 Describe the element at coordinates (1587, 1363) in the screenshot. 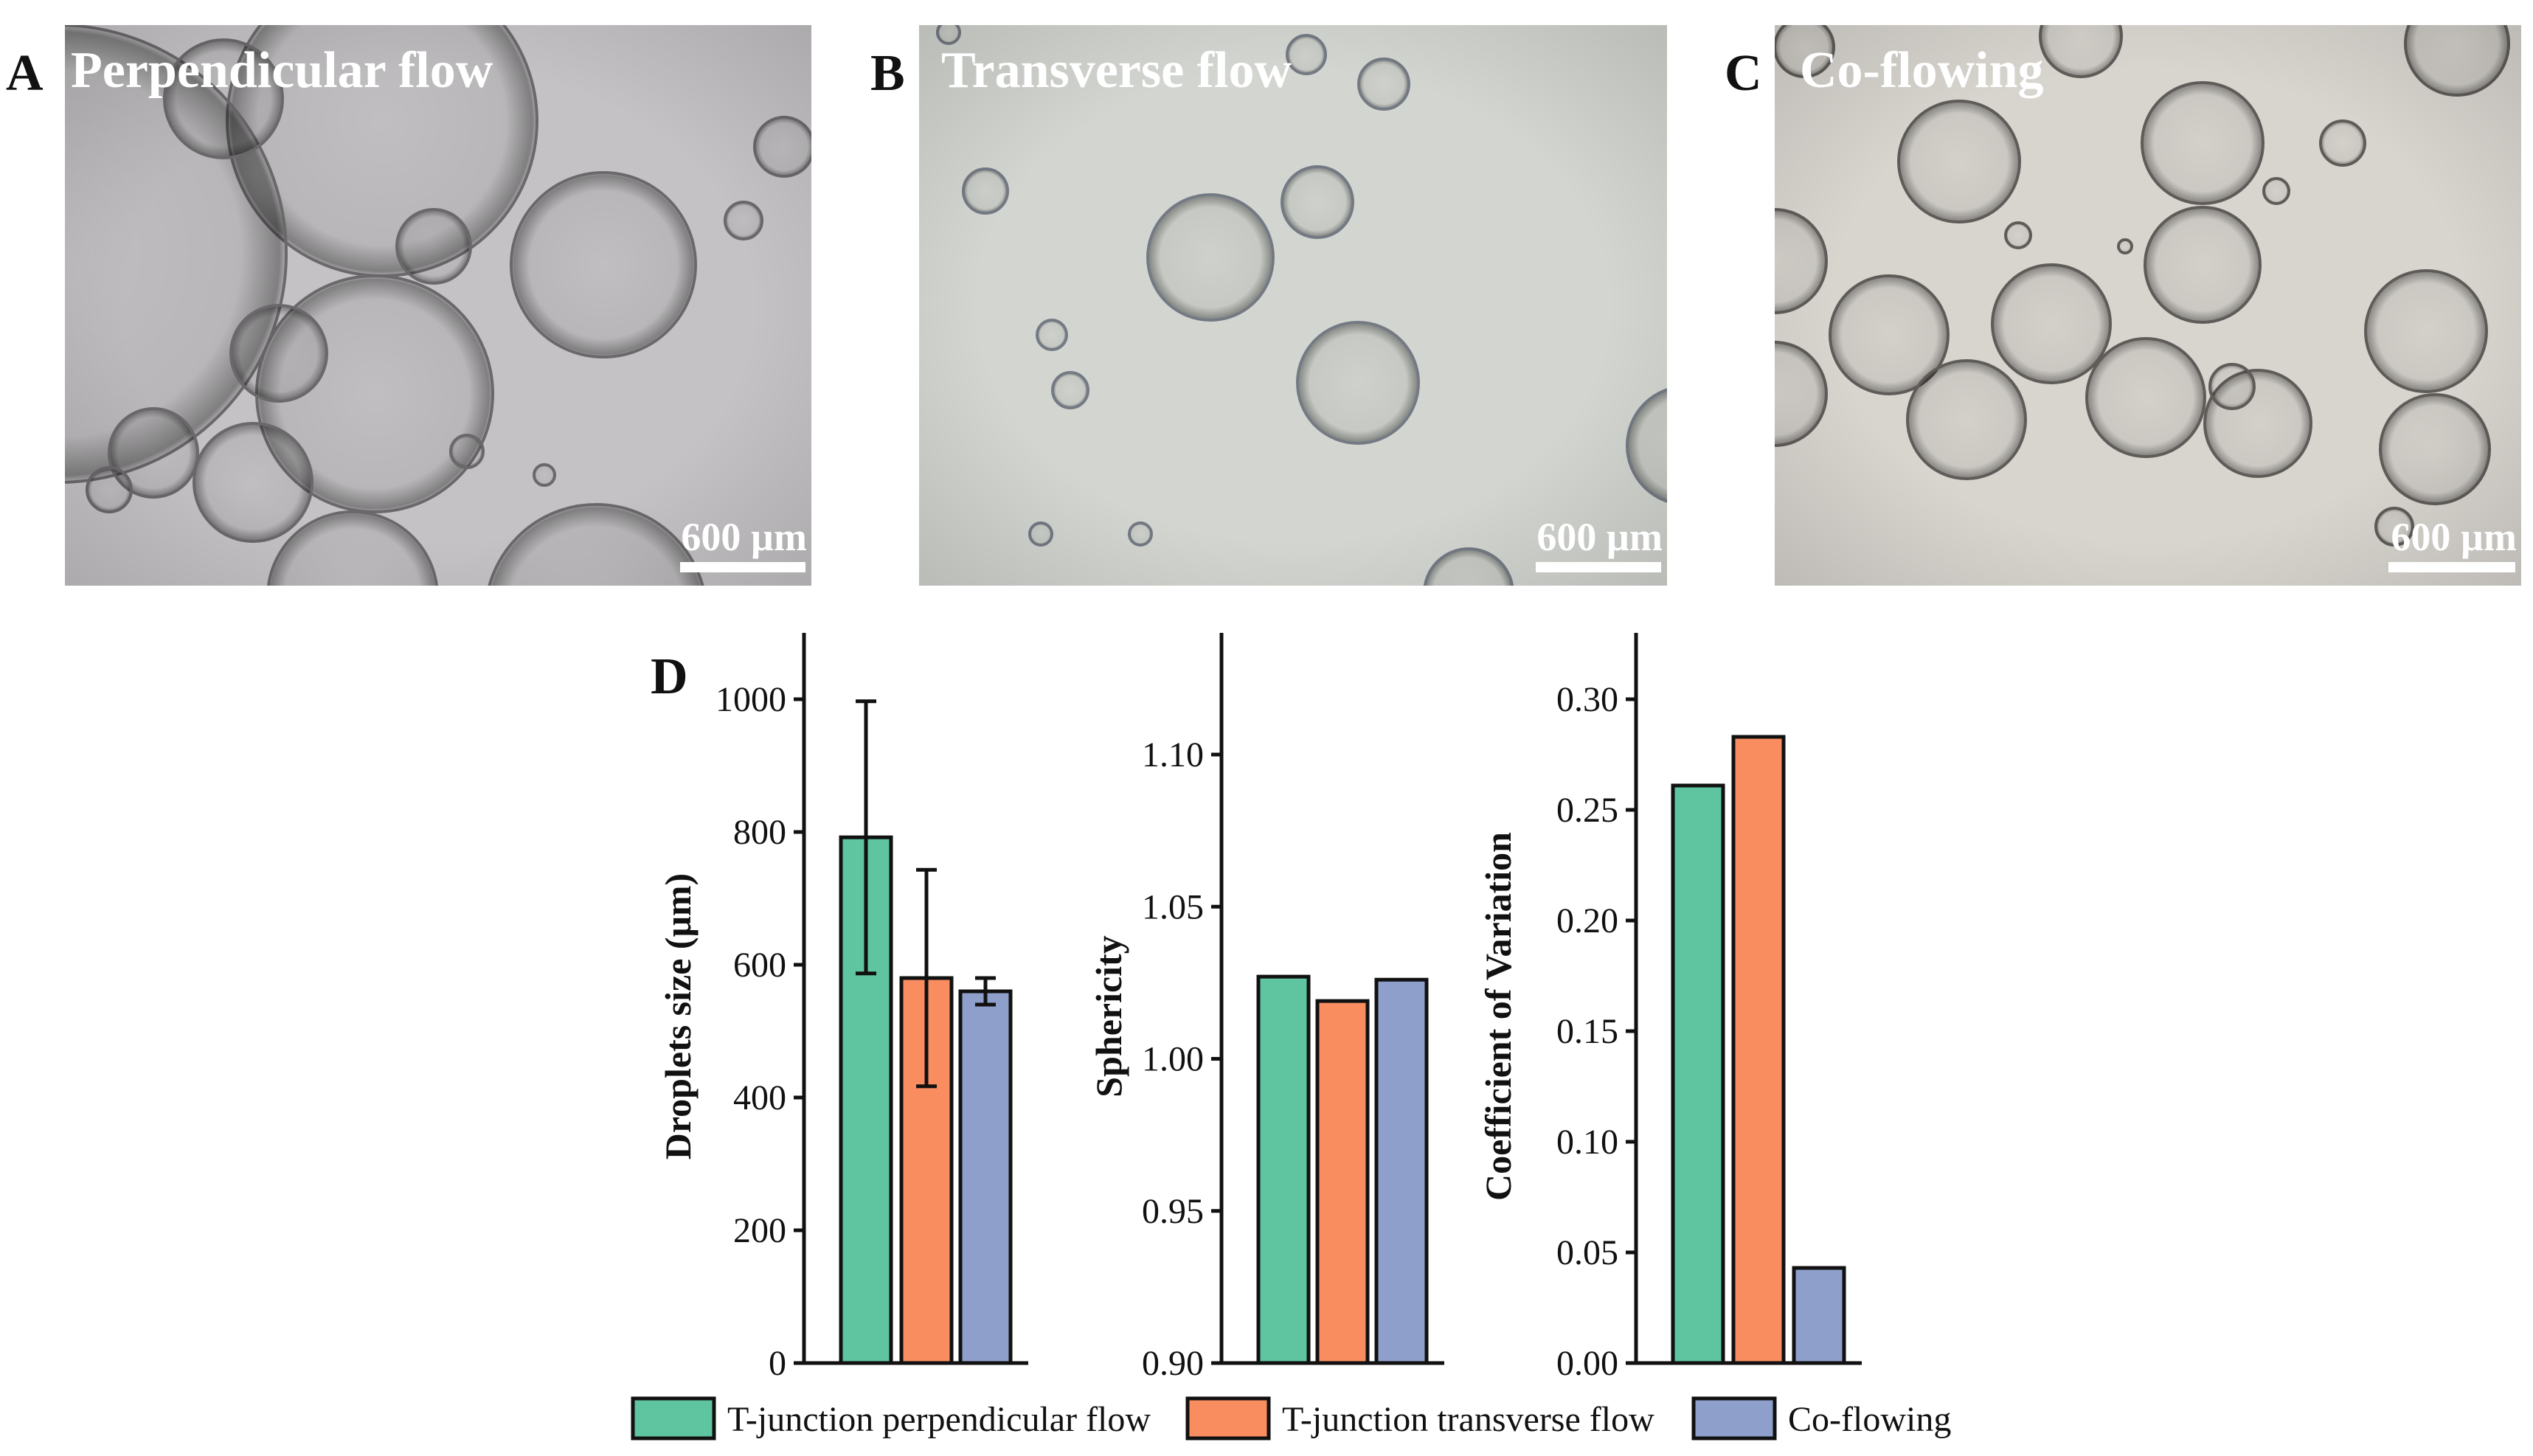

I see `y-tick-label-3-0: 0.00` at that location.